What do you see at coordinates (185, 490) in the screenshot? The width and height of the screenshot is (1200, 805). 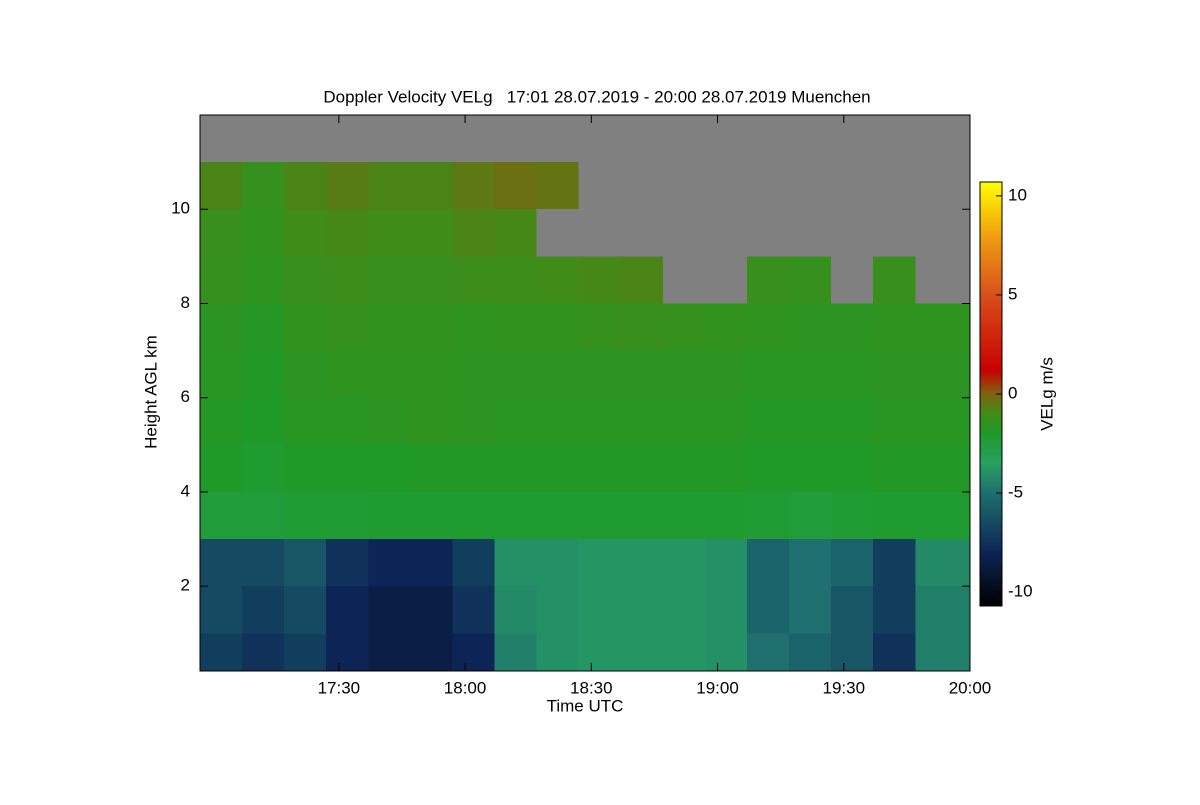 I see `y-tick-label: 4` at bounding box center [185, 490].